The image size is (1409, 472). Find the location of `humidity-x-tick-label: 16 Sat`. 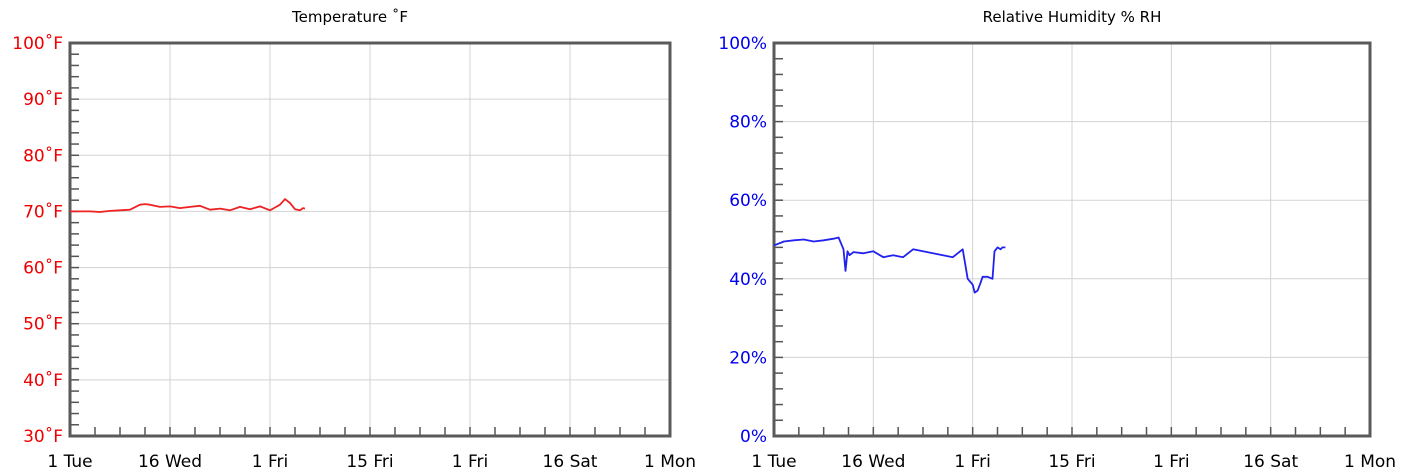

humidity-x-tick-label: 16 Sat is located at coordinates (1270, 462).